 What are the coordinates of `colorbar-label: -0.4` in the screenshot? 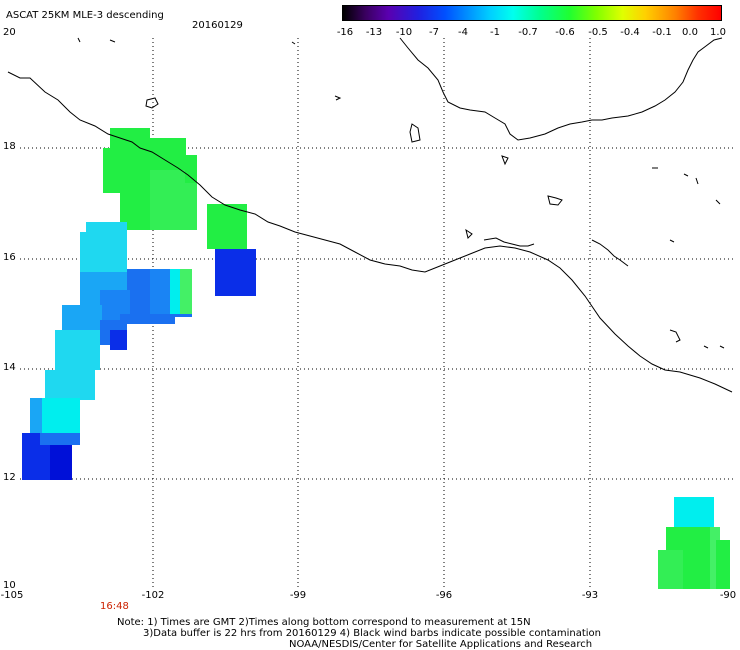 It's located at (630, 32).